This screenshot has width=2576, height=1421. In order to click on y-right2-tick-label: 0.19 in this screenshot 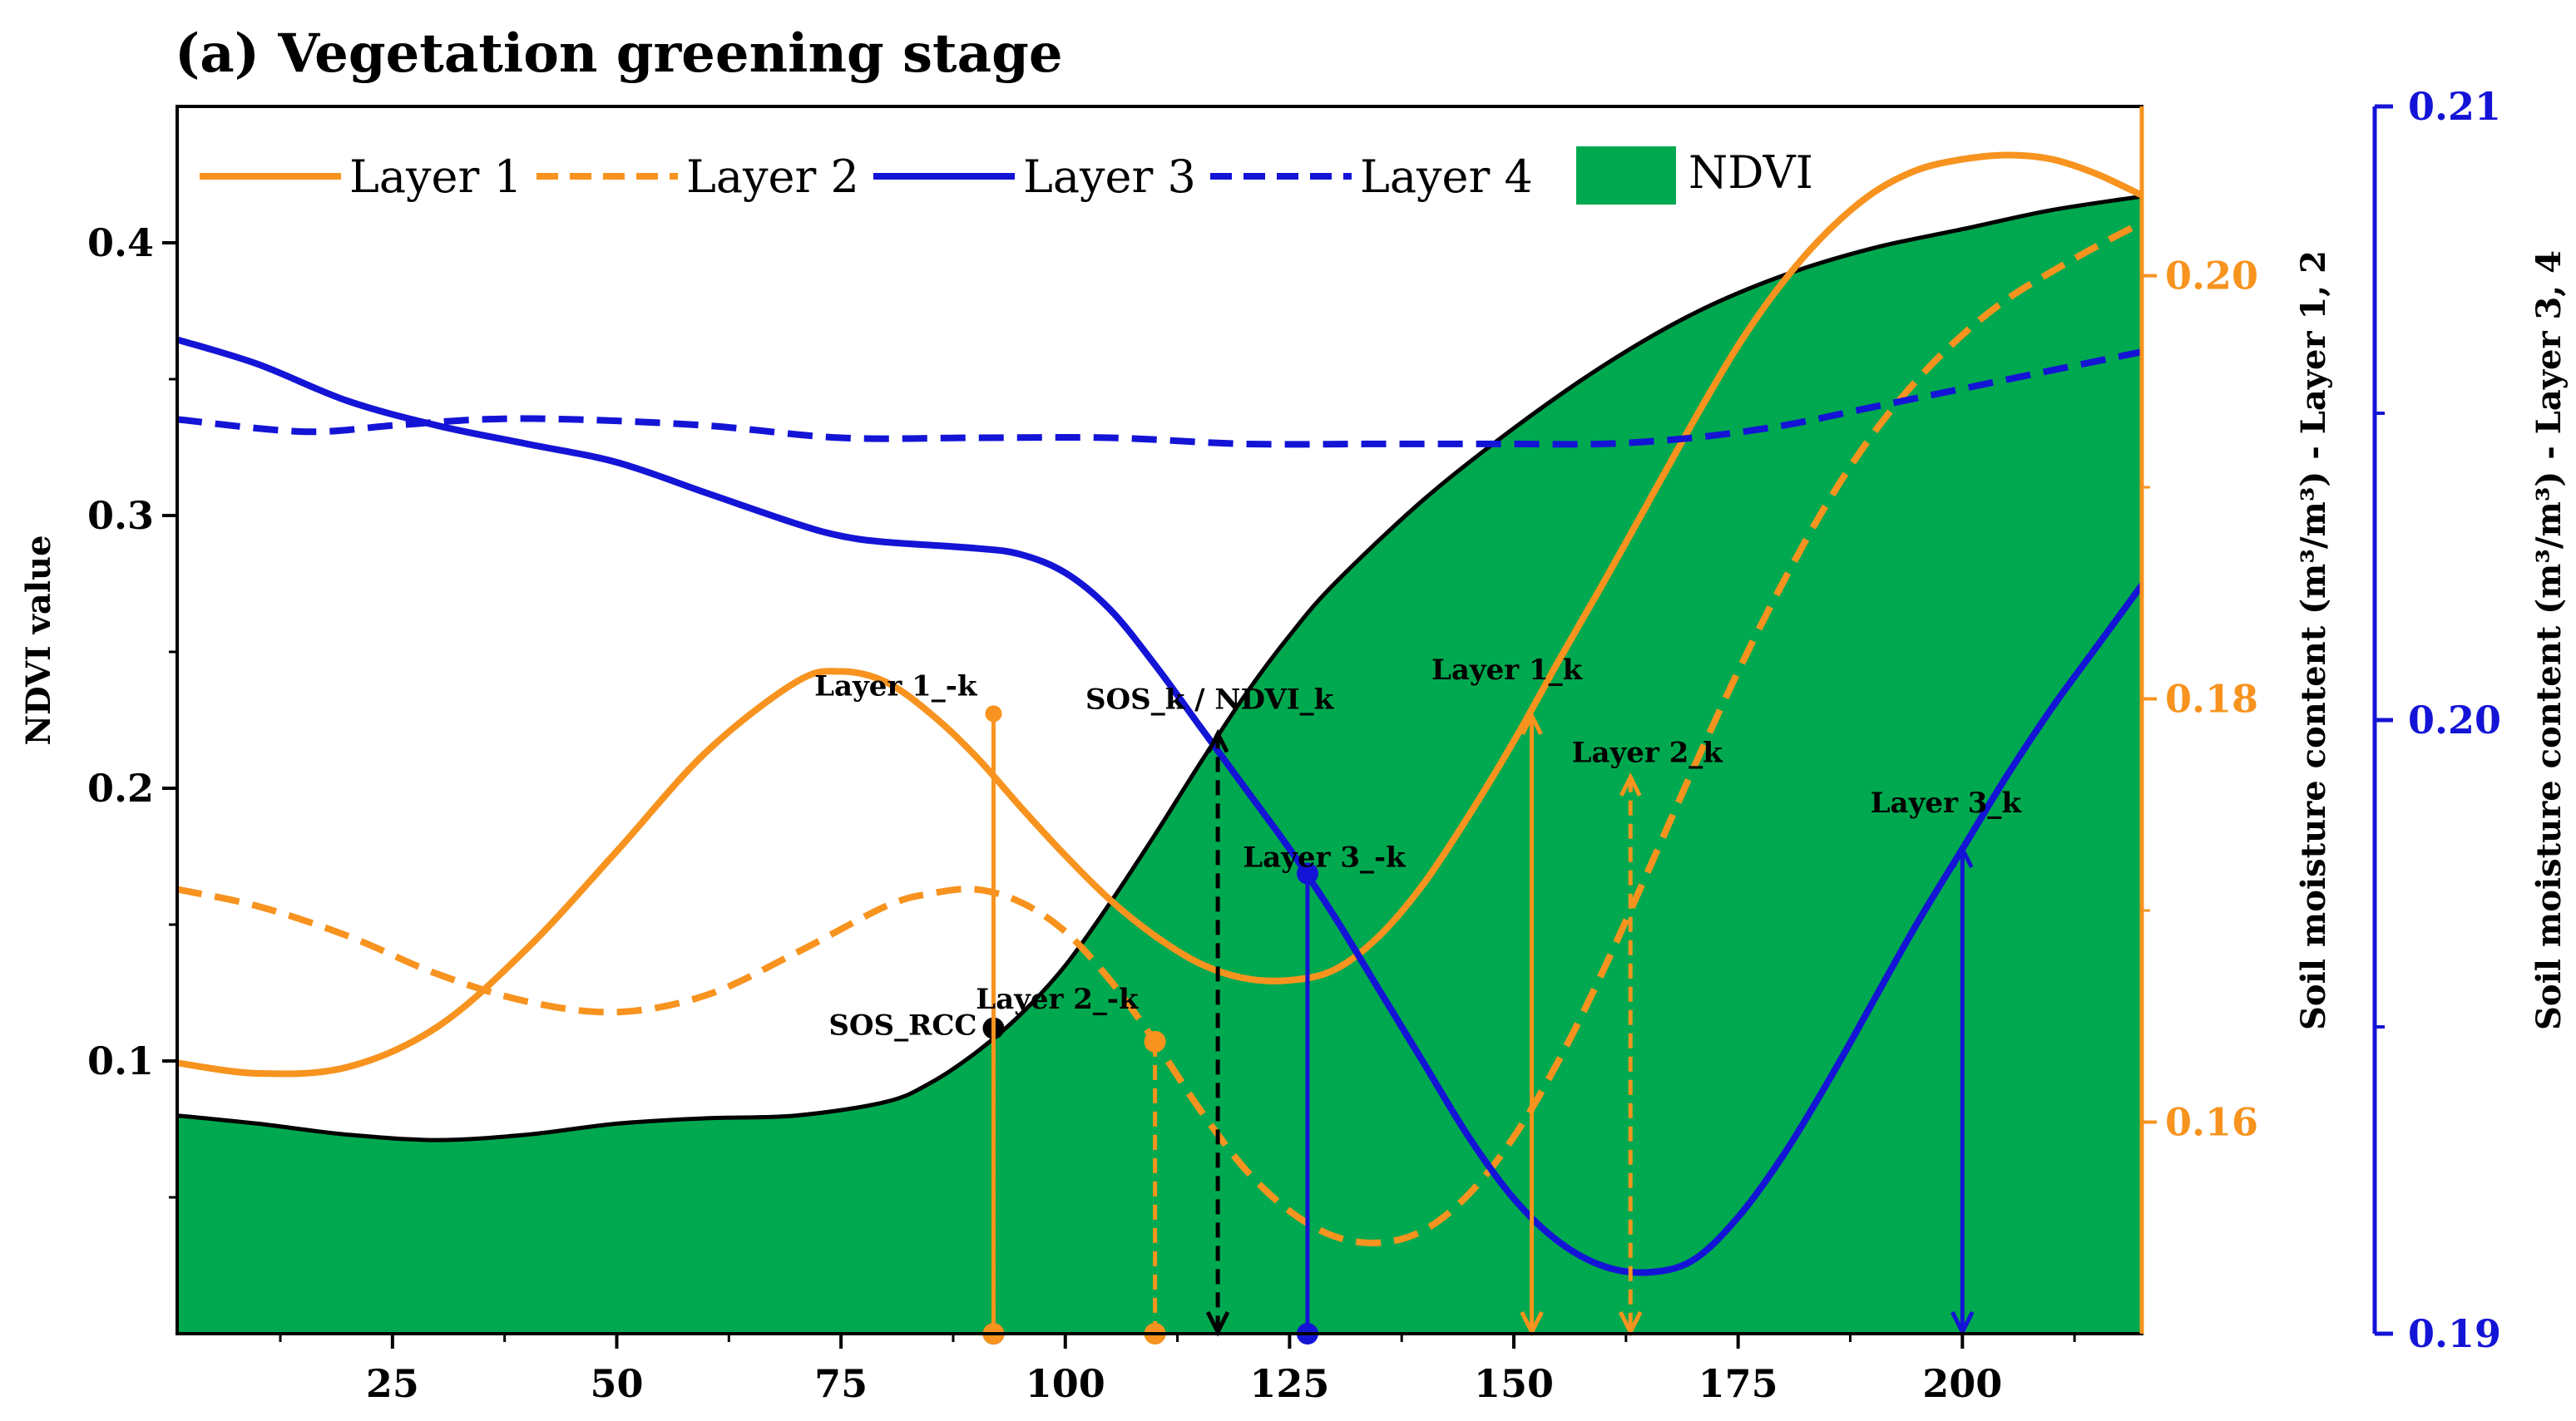, I will do `click(2454, 1333)`.